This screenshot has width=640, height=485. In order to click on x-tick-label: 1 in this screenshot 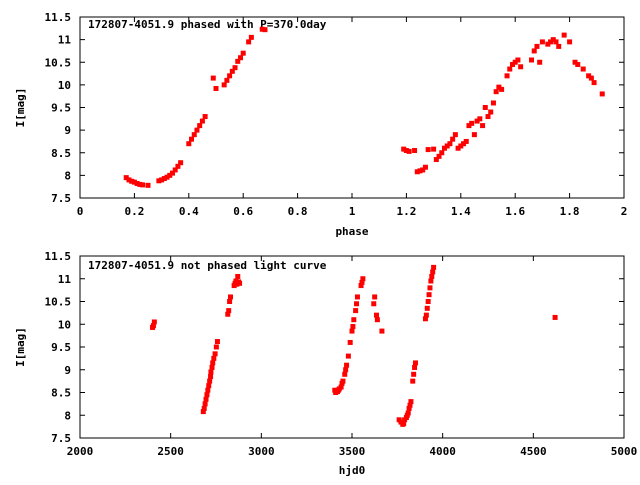, I will do `click(352, 211)`.